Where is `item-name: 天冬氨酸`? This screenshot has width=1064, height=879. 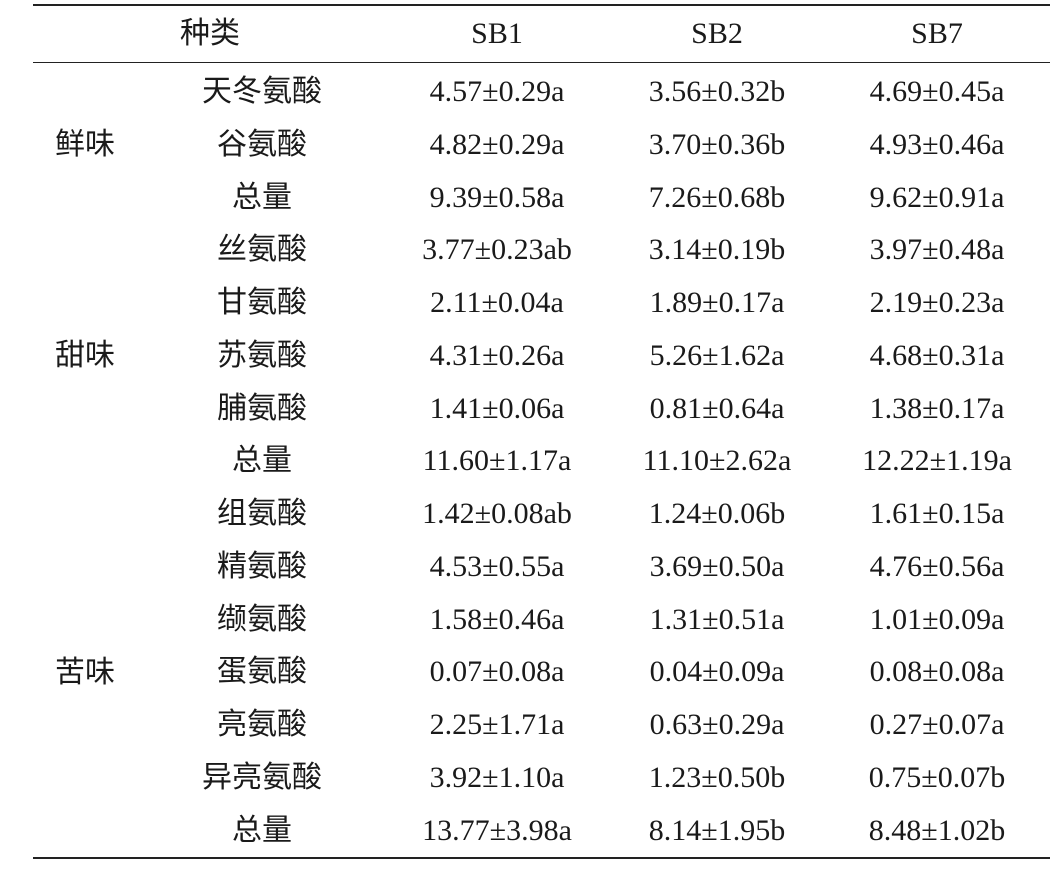
item-name: 天冬氨酸 is located at coordinates (262, 91).